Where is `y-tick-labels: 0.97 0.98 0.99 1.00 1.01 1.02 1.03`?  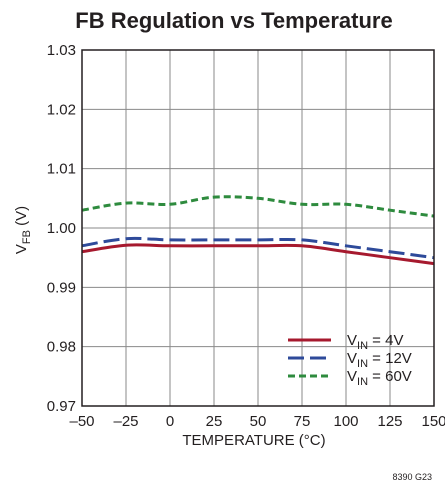 y-tick-labels: 0.97 0.98 0.99 1.00 1.01 1.02 1.03 is located at coordinates (61, 228).